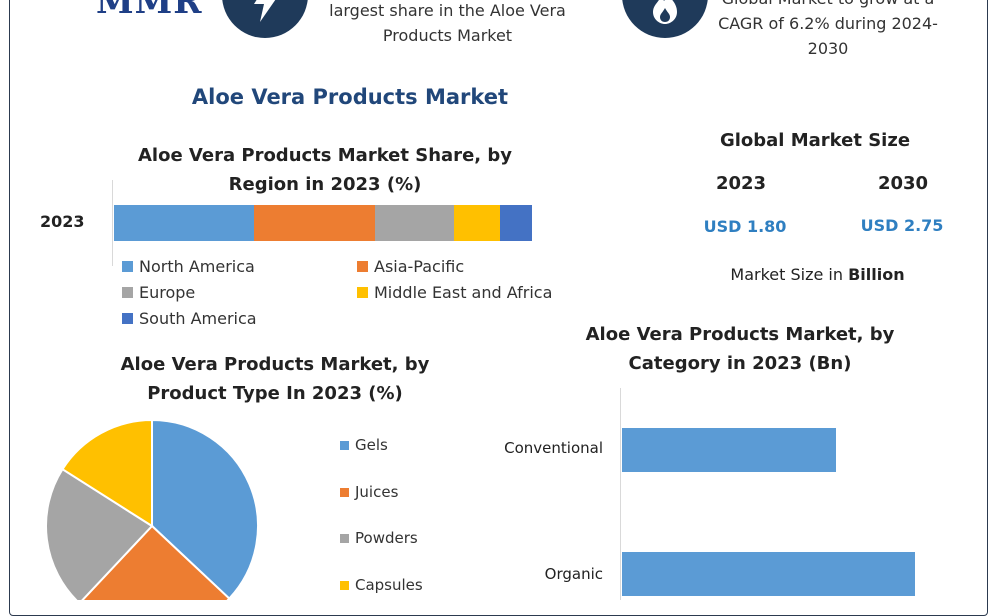 This screenshot has height=616, width=1000. Describe the element at coordinates (573, 574) in the screenshot. I see `category-label-organic: Organic` at that location.